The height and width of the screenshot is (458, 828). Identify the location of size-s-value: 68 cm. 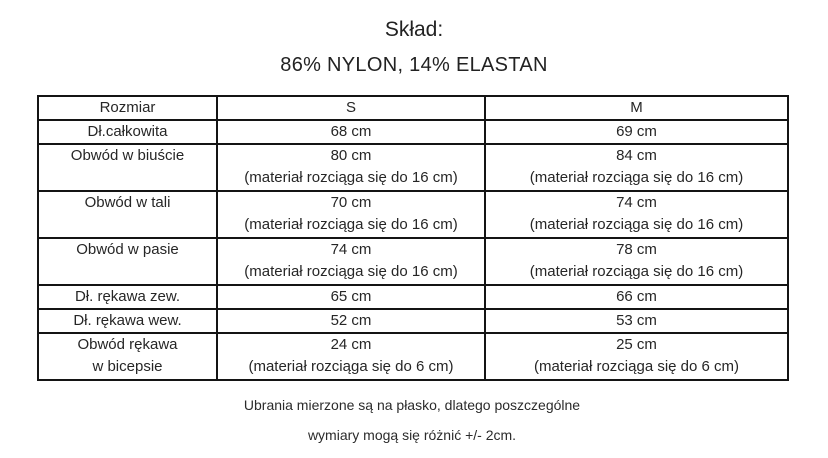
(351, 132).